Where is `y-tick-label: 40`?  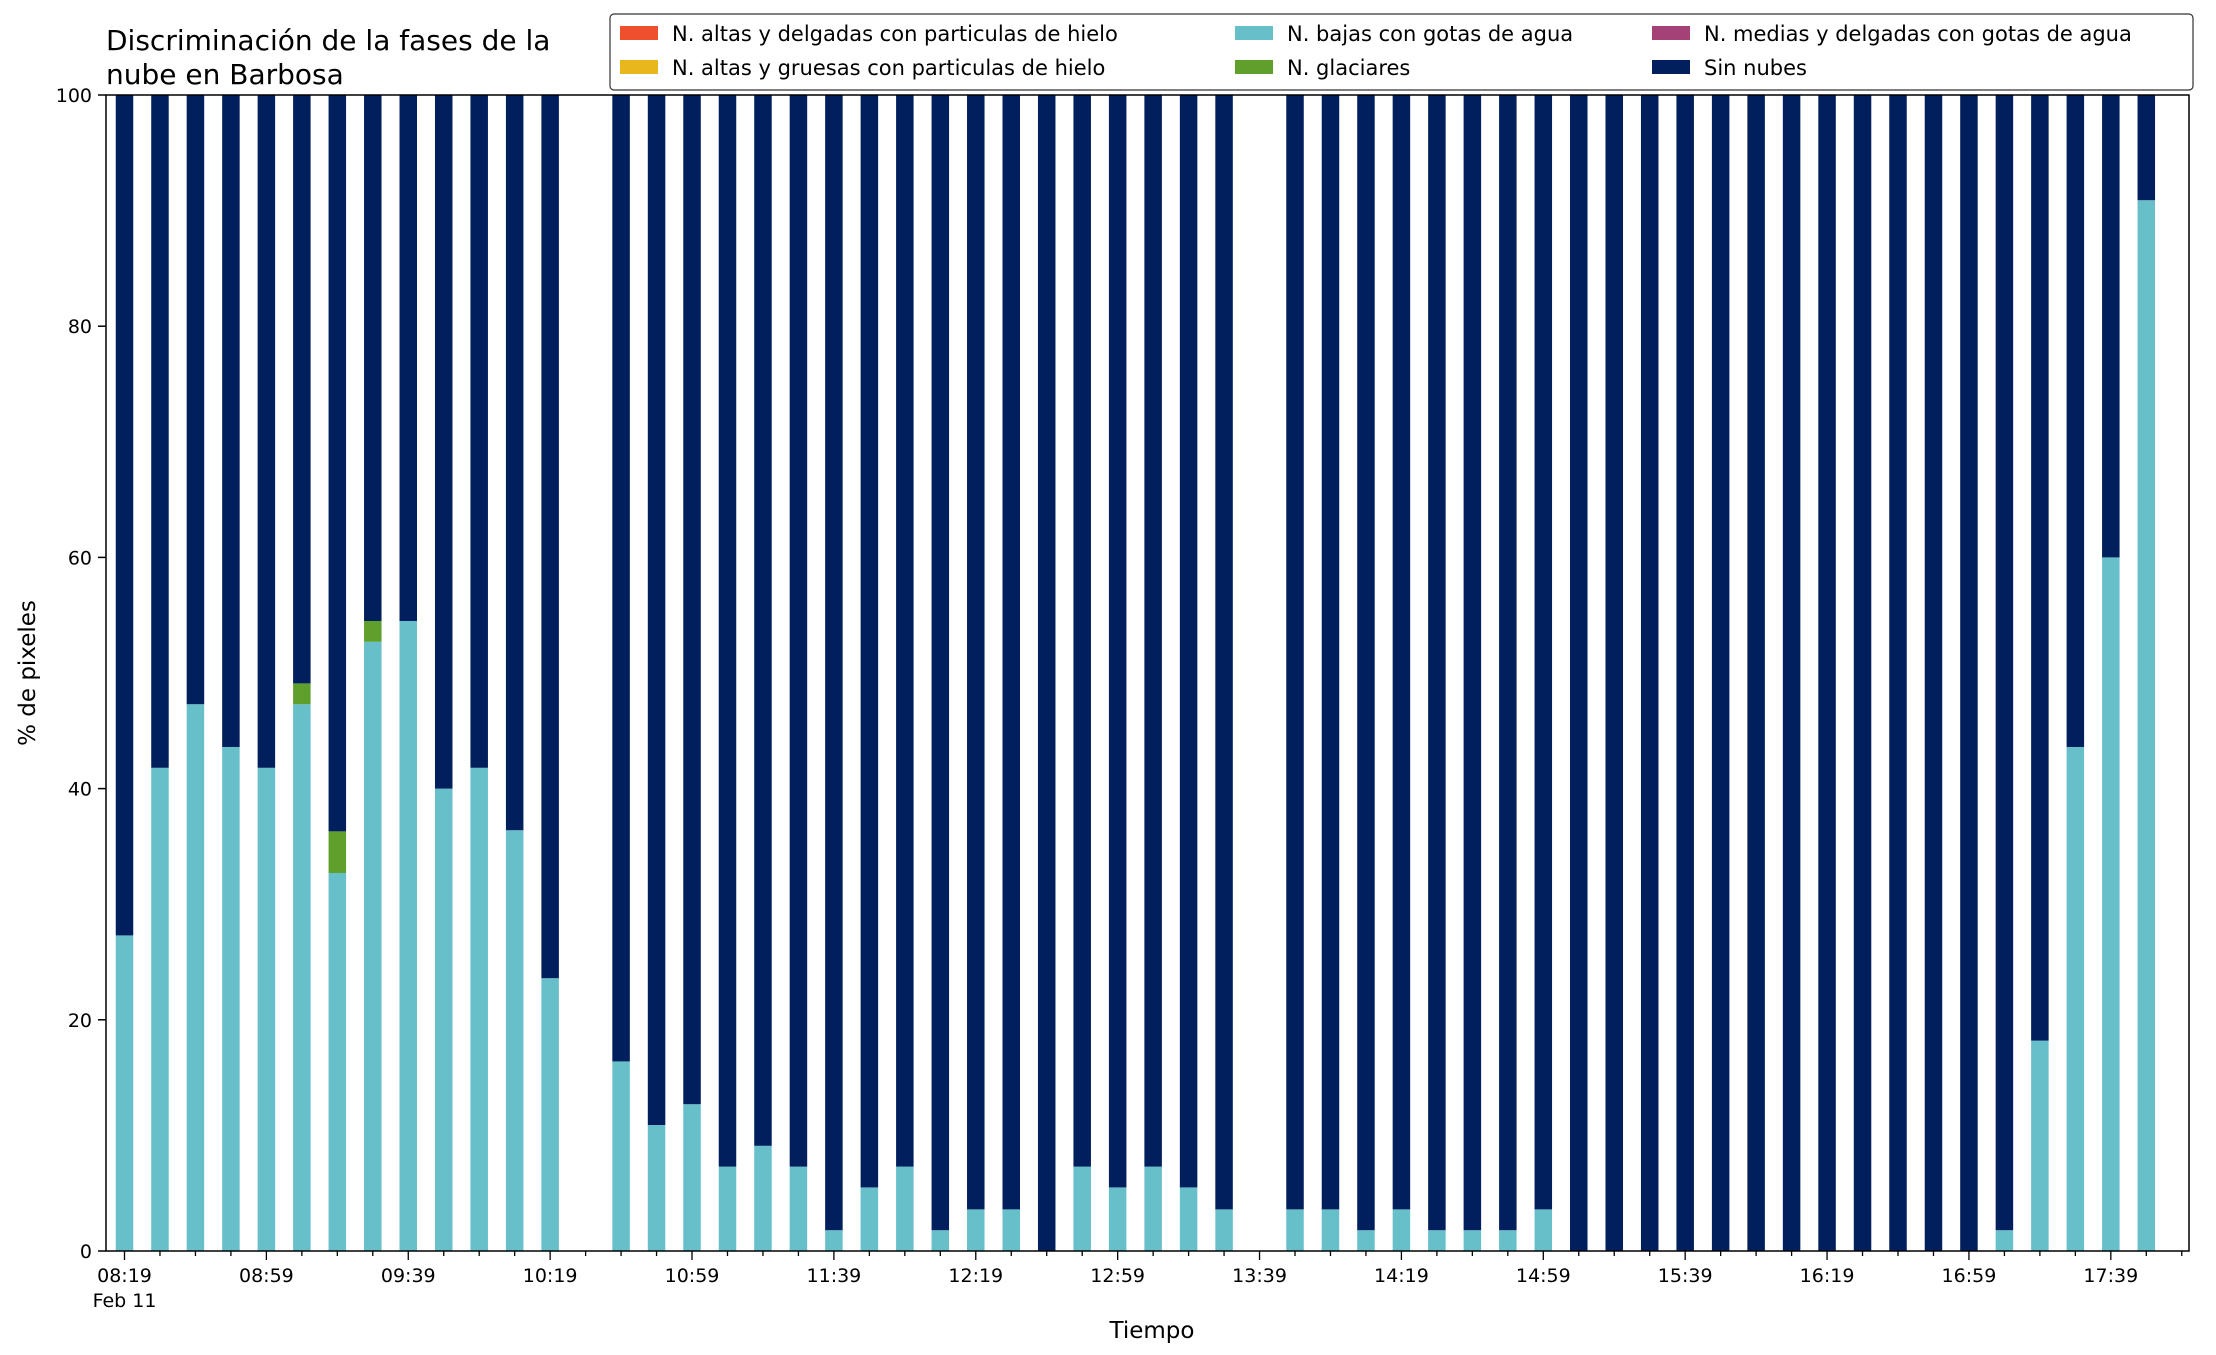 y-tick-label: 40 is located at coordinates (80, 790).